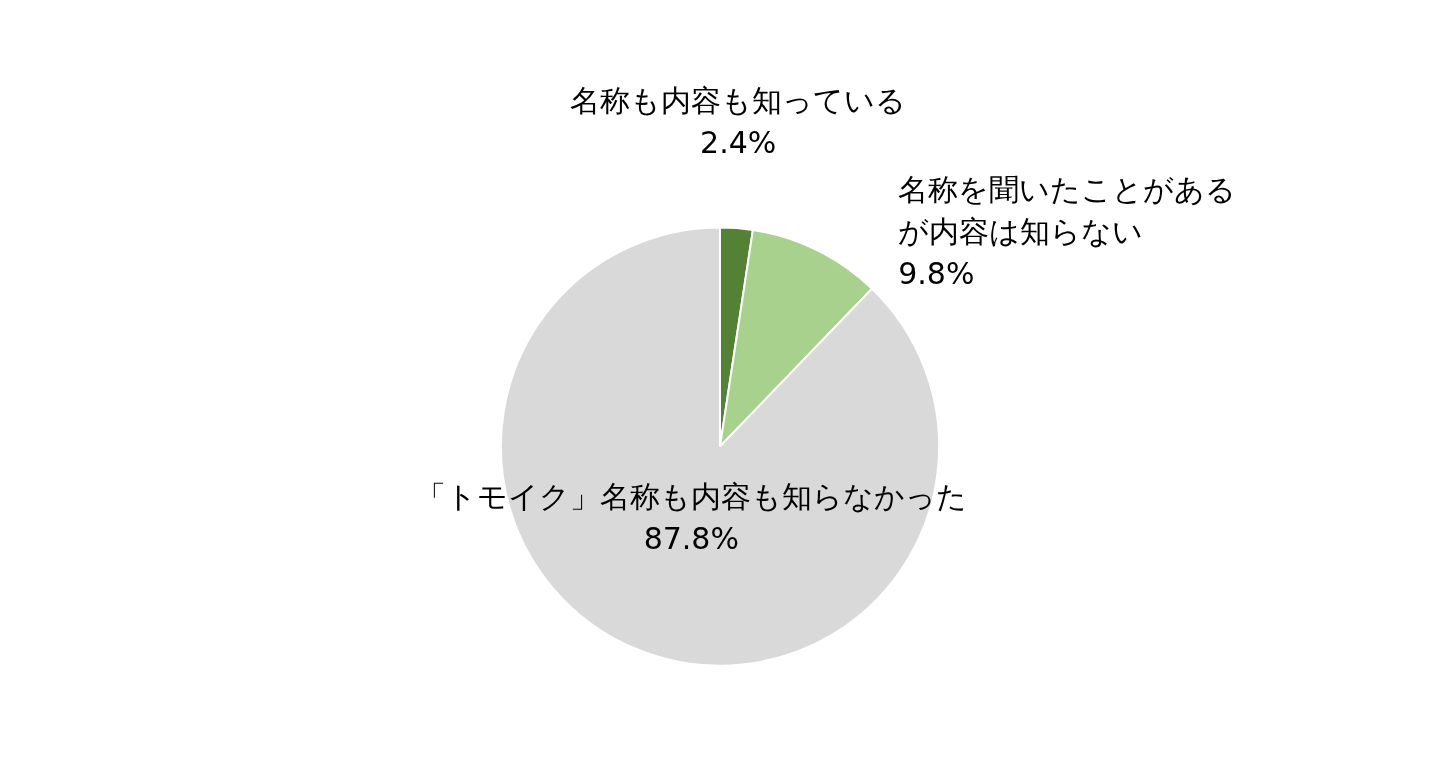  I want to click on data-label: 87.8%, so click(691, 538).